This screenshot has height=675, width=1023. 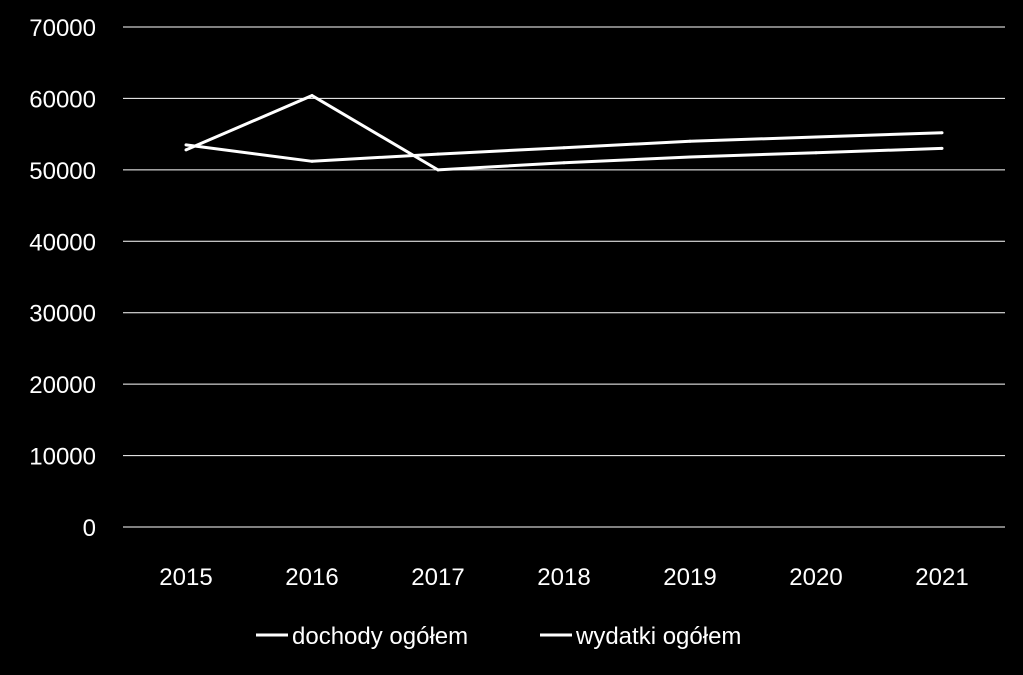 What do you see at coordinates (62, 385) in the screenshot?
I see `y-tick-label: 20000` at bounding box center [62, 385].